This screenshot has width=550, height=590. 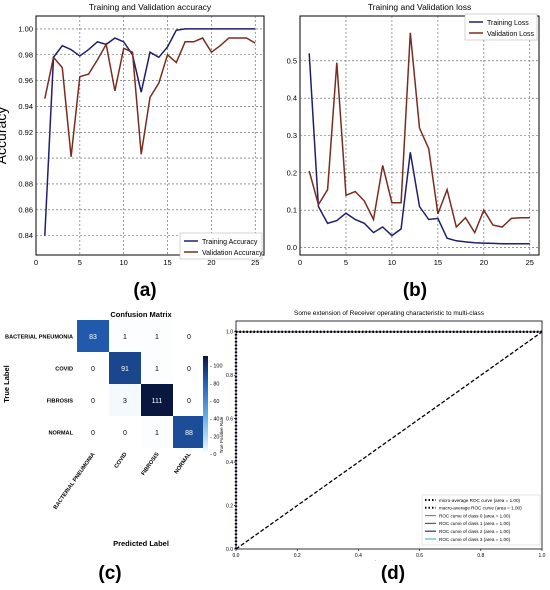 What do you see at coordinates (480, 508) in the screenshot?
I see `legend-label: macro-average ROC curve (area = 1.00)` at bounding box center [480, 508].